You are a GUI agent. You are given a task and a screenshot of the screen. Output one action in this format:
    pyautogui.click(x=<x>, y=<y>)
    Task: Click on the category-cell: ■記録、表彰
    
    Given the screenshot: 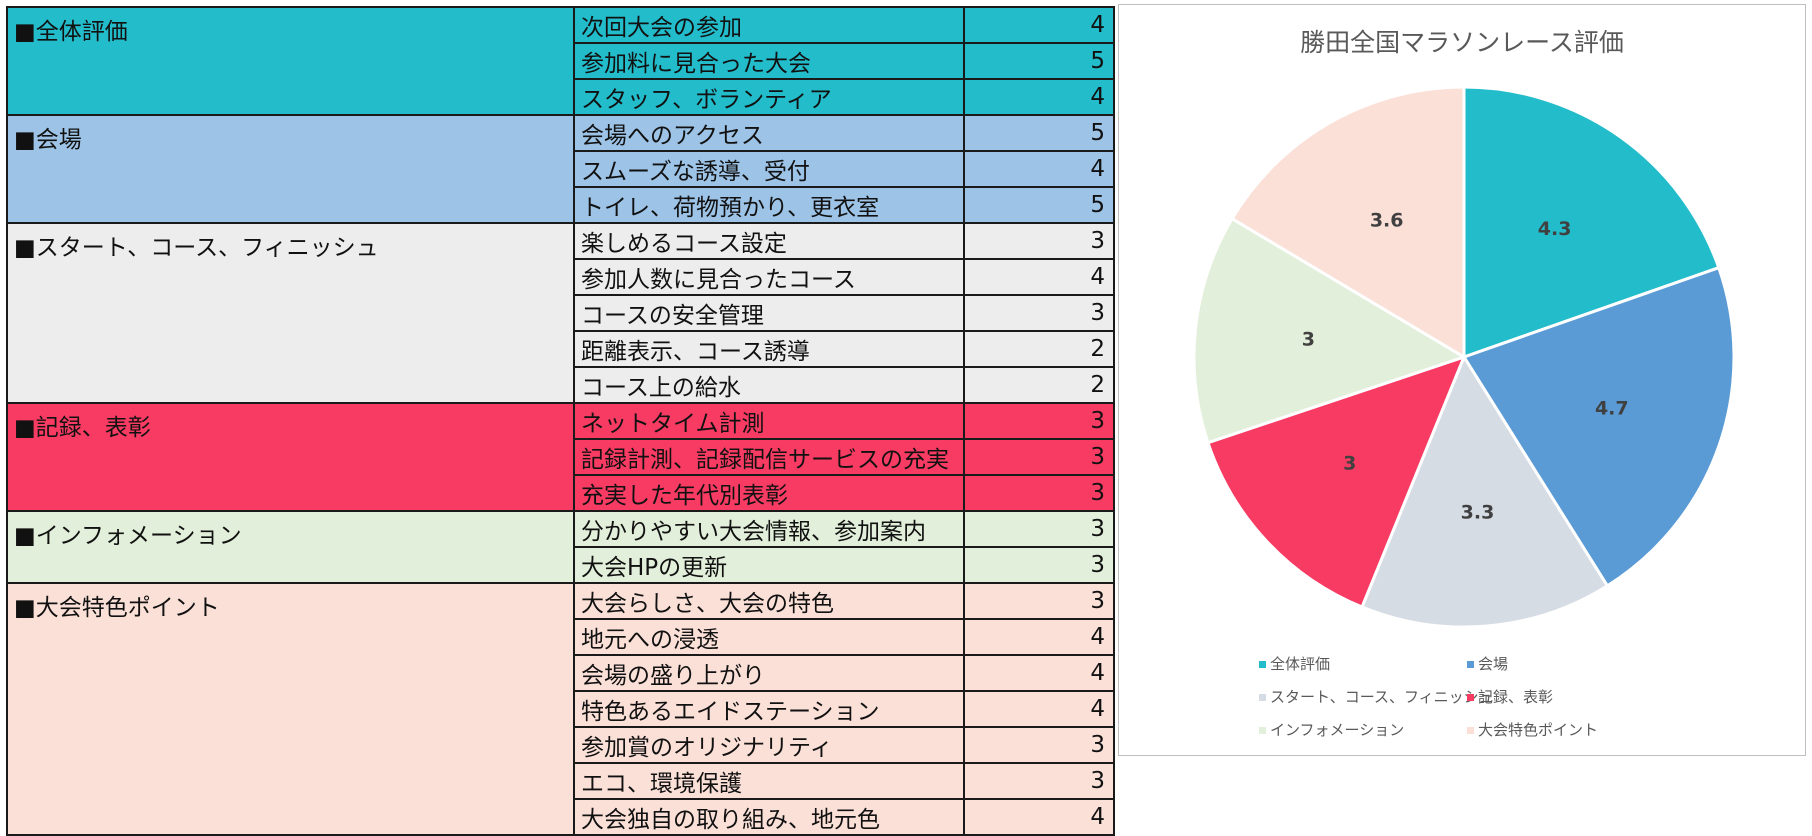 What is the action you would take?
    pyautogui.click(x=290, y=457)
    